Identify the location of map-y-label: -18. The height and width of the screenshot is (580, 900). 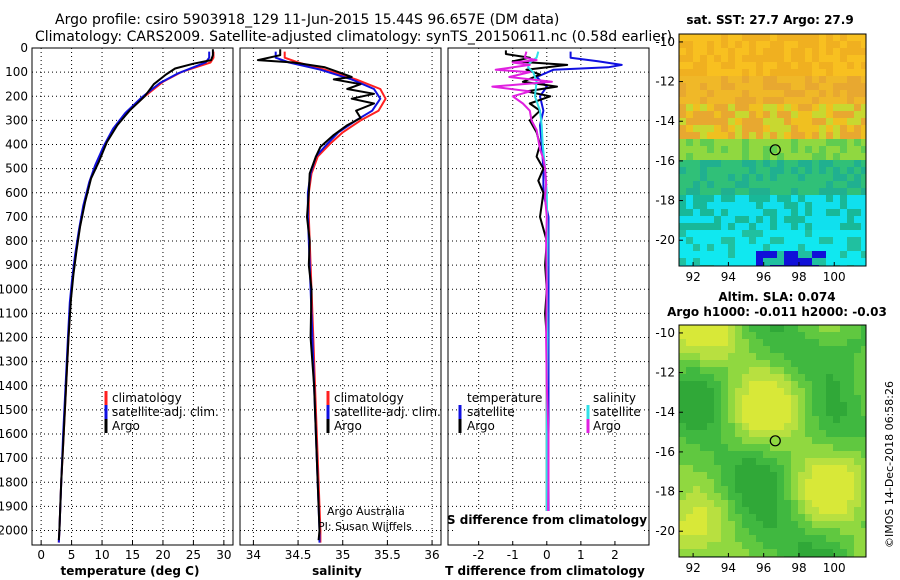
(665, 492).